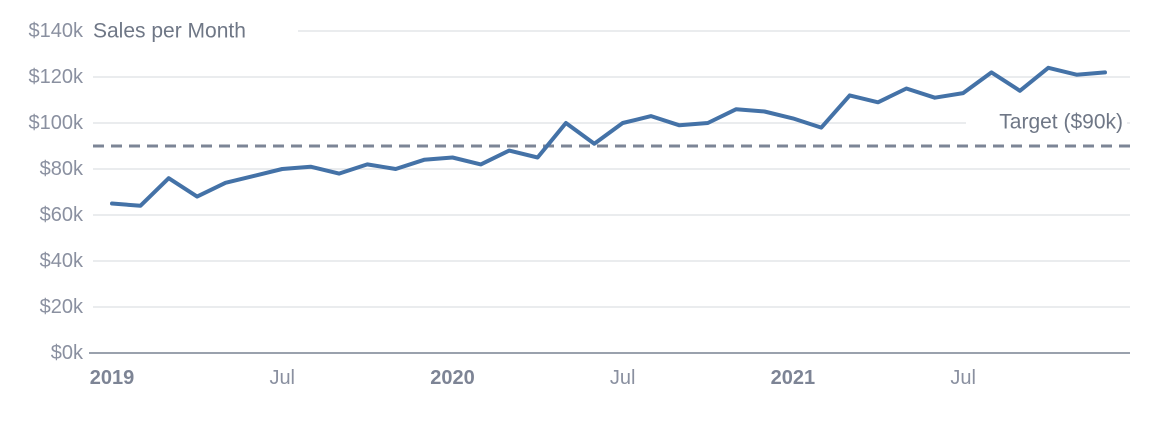 The height and width of the screenshot is (424, 1156). Describe the element at coordinates (793, 378) in the screenshot. I see `x-axis-label-2021-4: 2021` at that location.